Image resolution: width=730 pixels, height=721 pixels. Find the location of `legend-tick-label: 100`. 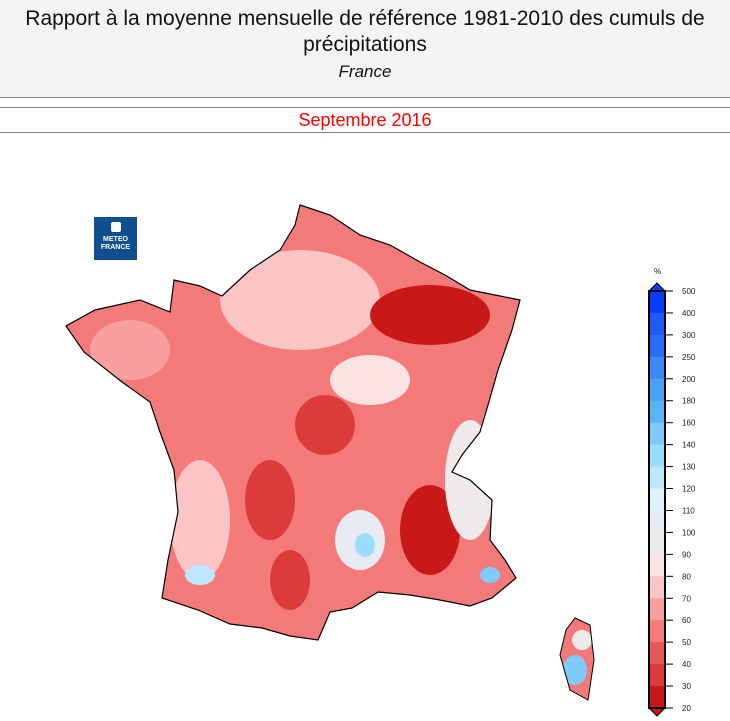

legend-tick-label: 100 is located at coordinates (689, 532).